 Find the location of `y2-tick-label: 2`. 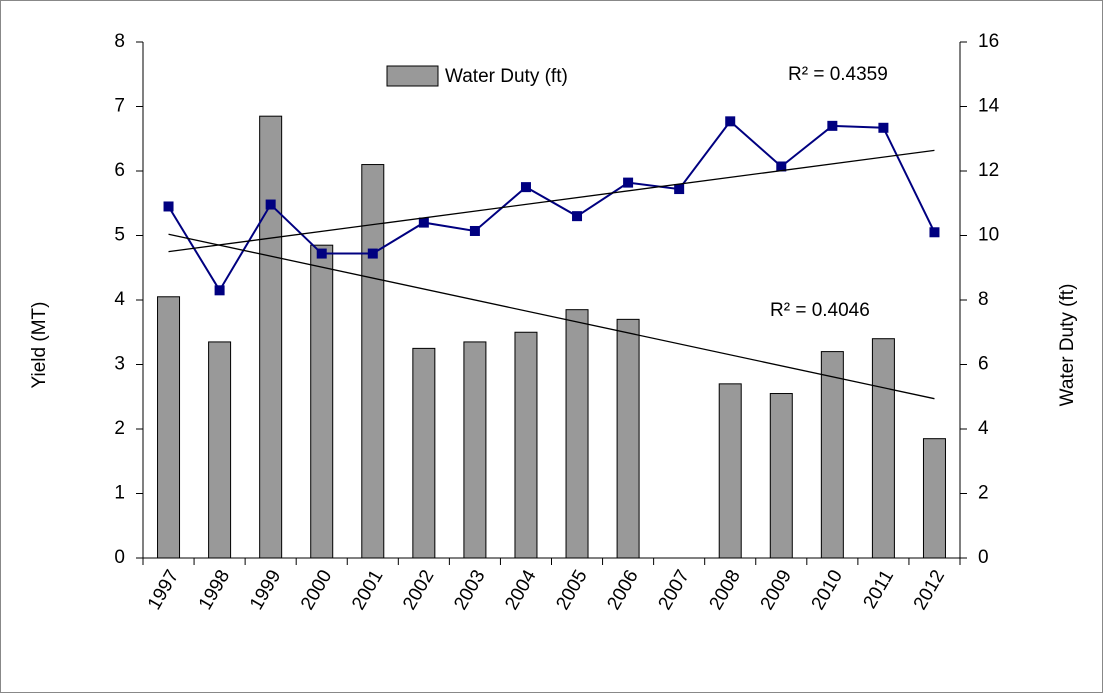

y2-tick-label: 2 is located at coordinates (983, 493).